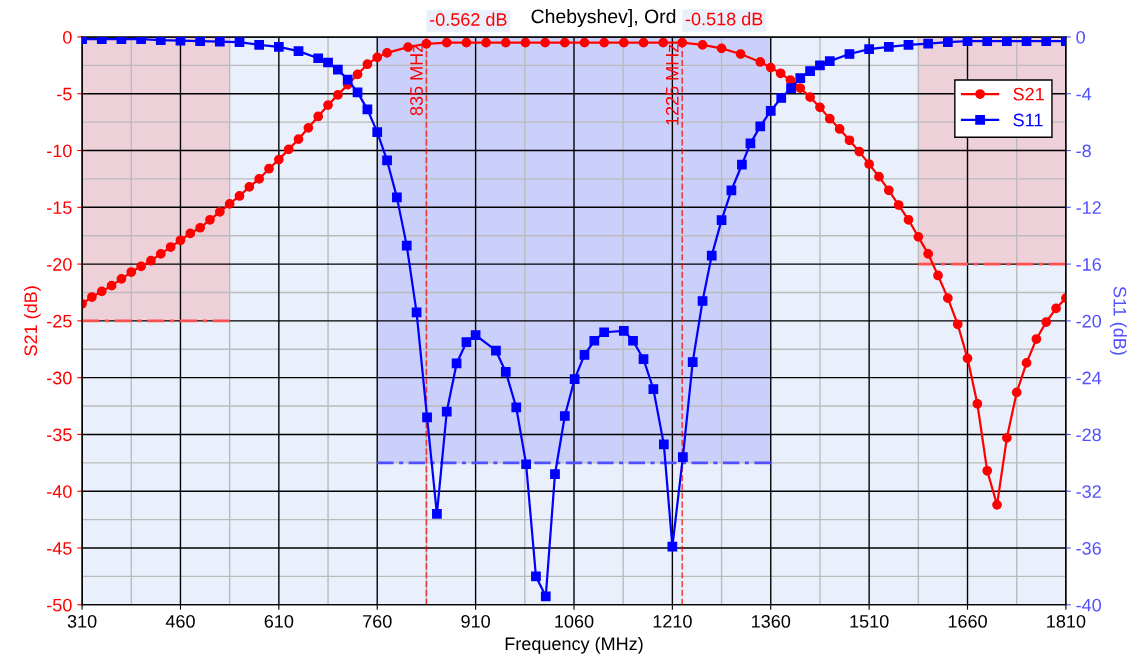 This screenshot has height=672, width=1140. Describe the element at coordinates (1089, 378) in the screenshot. I see `y2-tick-label: -24` at that location.